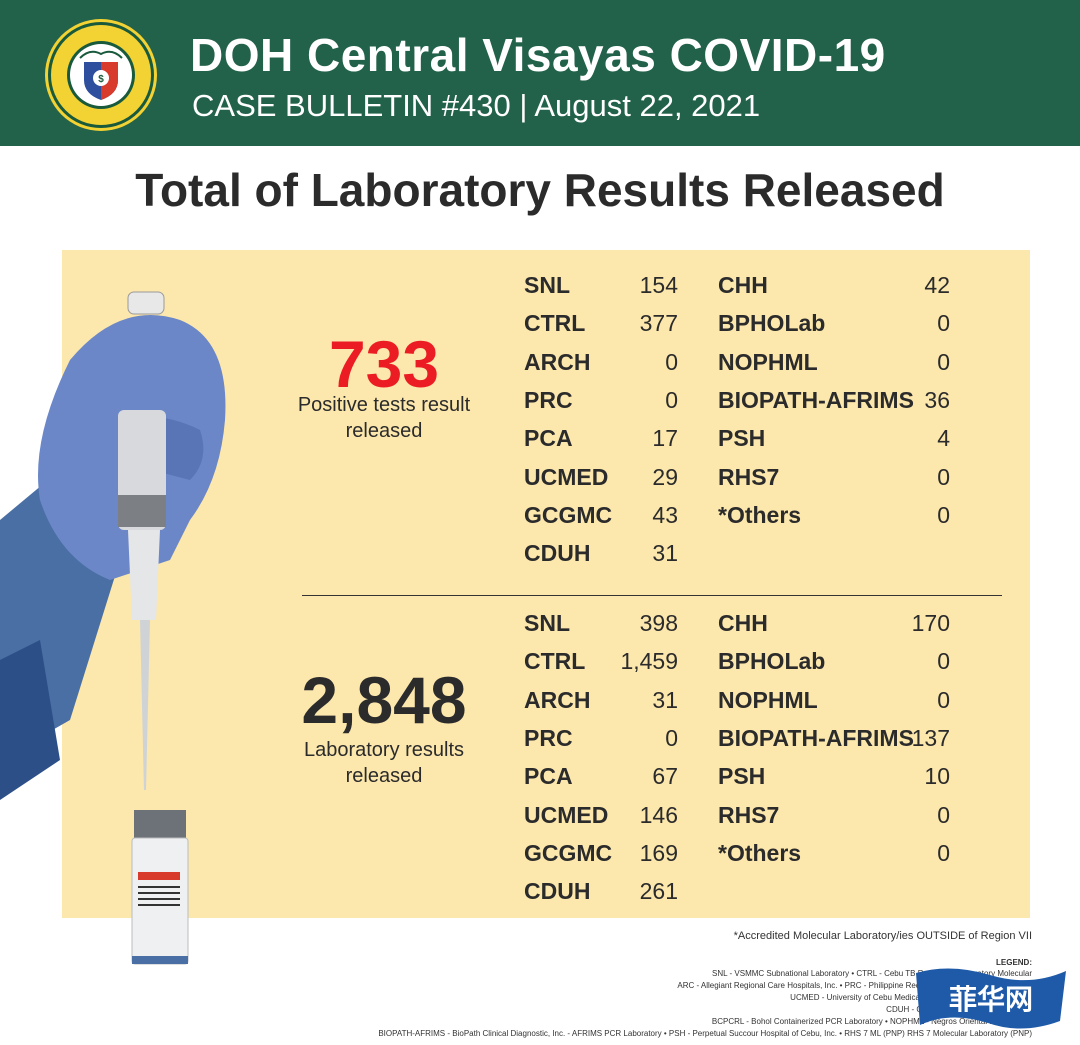  I want to click on lab-value: 146, so click(658, 814).